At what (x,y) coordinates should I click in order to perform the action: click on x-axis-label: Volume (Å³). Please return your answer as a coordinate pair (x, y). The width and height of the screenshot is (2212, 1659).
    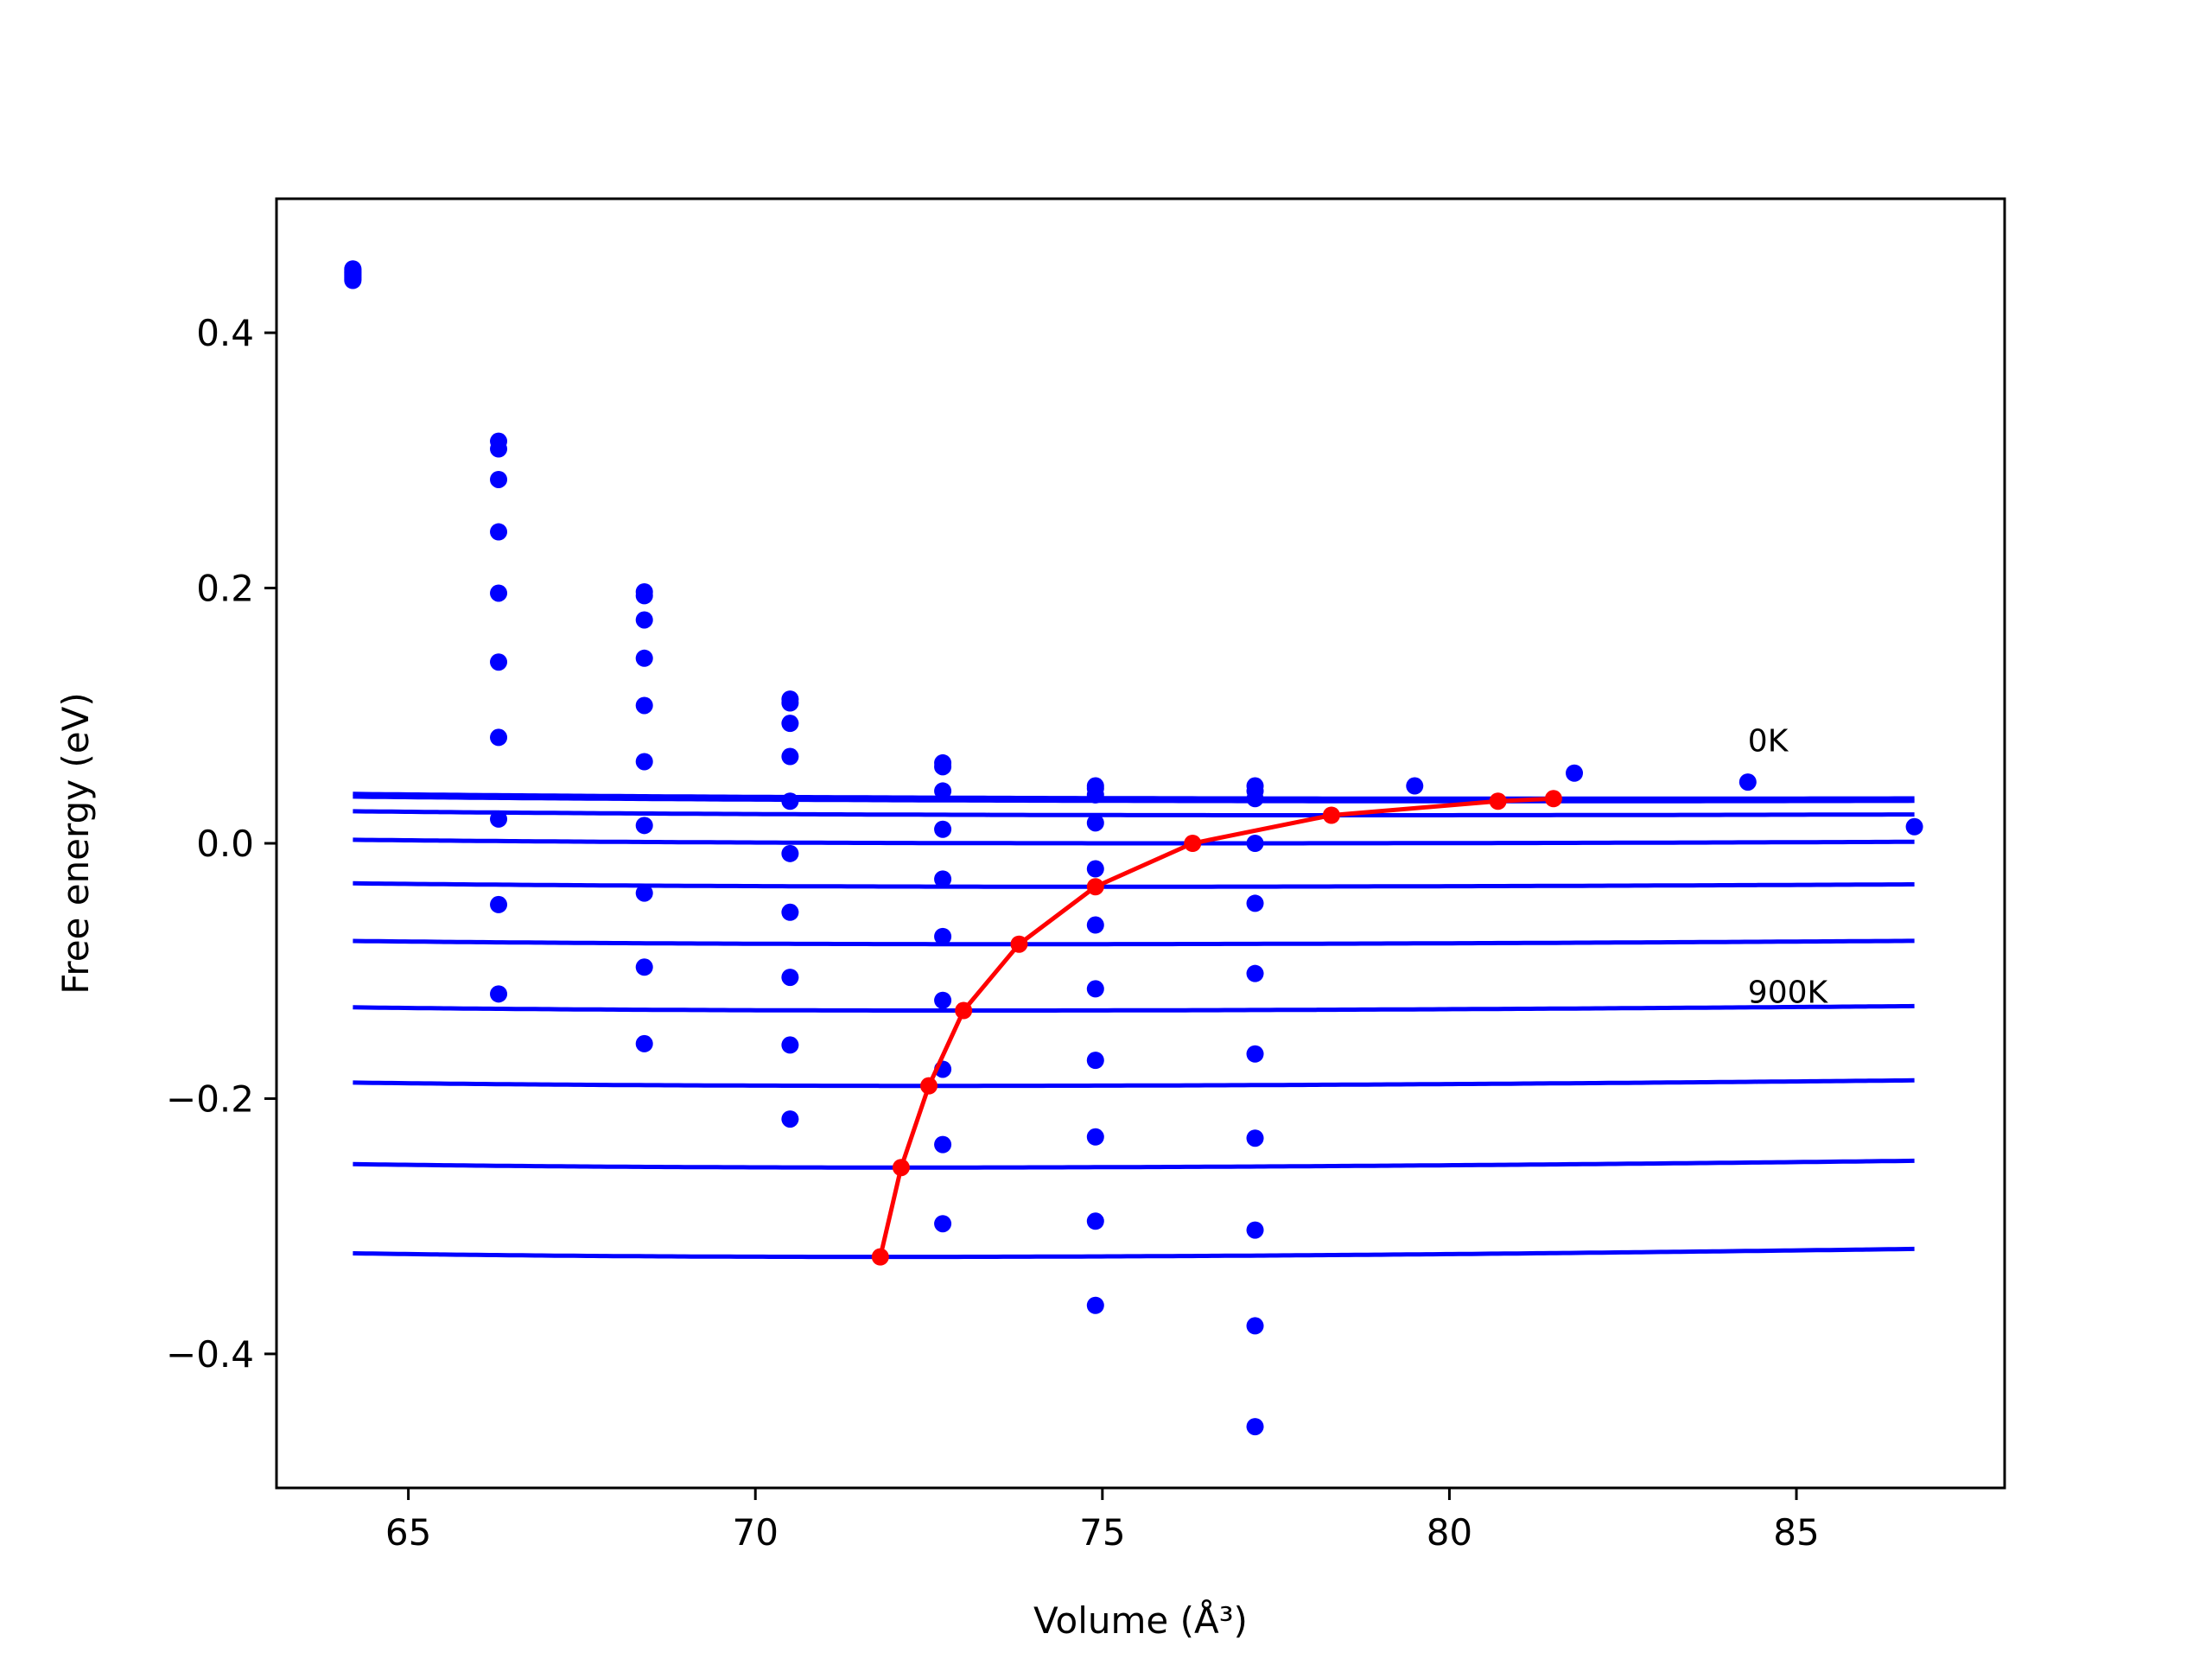
    Looking at the image, I should click on (1140, 1620).